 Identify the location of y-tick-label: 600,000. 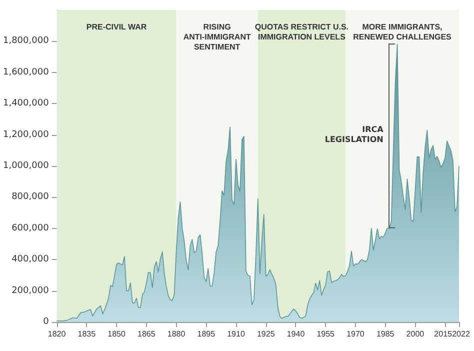
(31, 228).